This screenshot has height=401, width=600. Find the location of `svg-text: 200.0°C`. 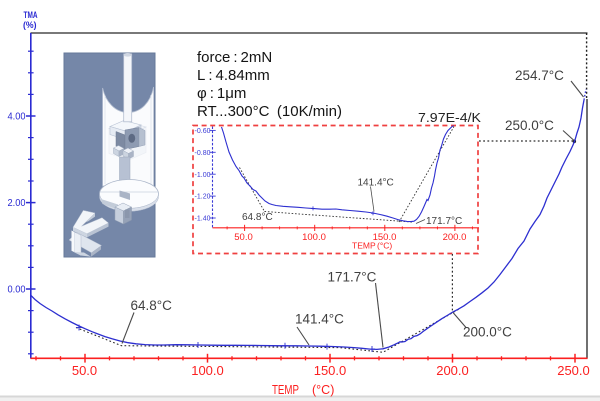

svg-text: 200.0°C is located at coordinates (487, 332).